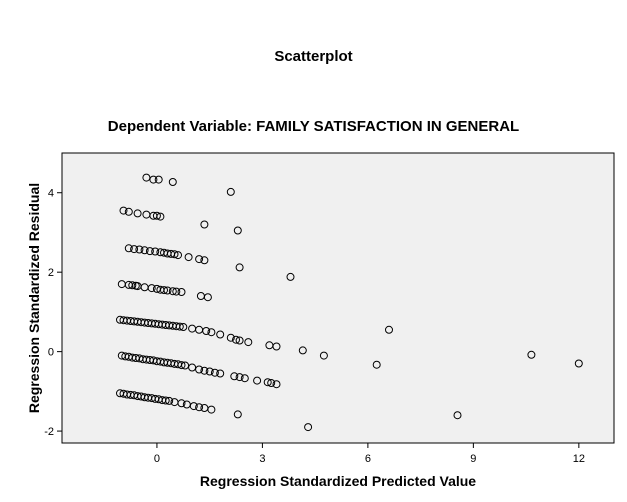  What do you see at coordinates (579, 459) in the screenshot?
I see `x-tick-label: 12` at bounding box center [579, 459].